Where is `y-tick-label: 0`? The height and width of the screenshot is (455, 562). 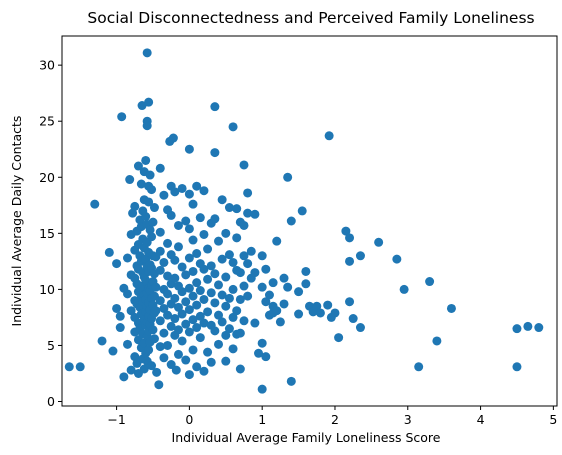
y-tick-label: 0 is located at coordinates (51, 401).